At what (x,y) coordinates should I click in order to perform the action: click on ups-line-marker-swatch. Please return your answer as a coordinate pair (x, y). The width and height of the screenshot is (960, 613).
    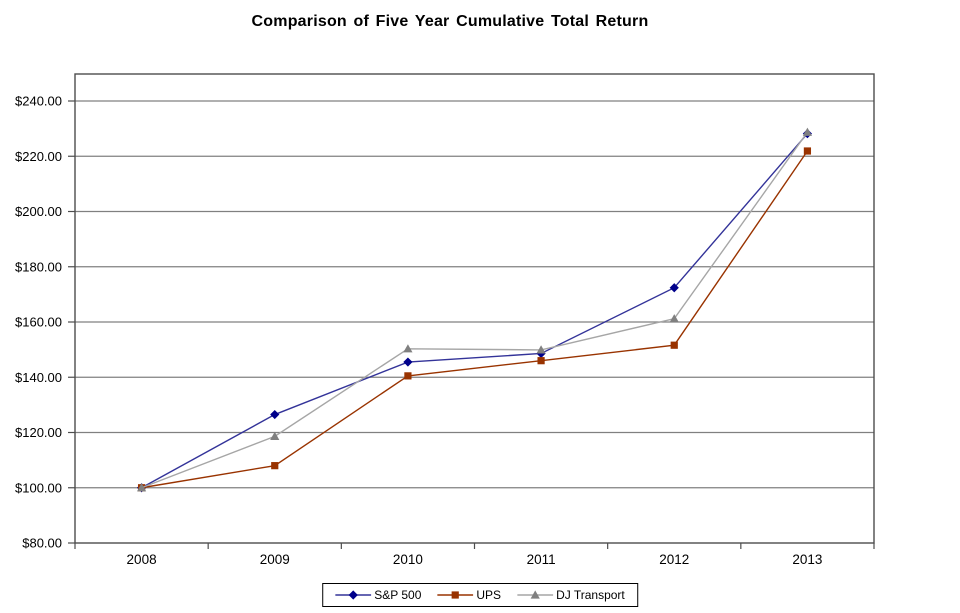
    Looking at the image, I should click on (455, 595).